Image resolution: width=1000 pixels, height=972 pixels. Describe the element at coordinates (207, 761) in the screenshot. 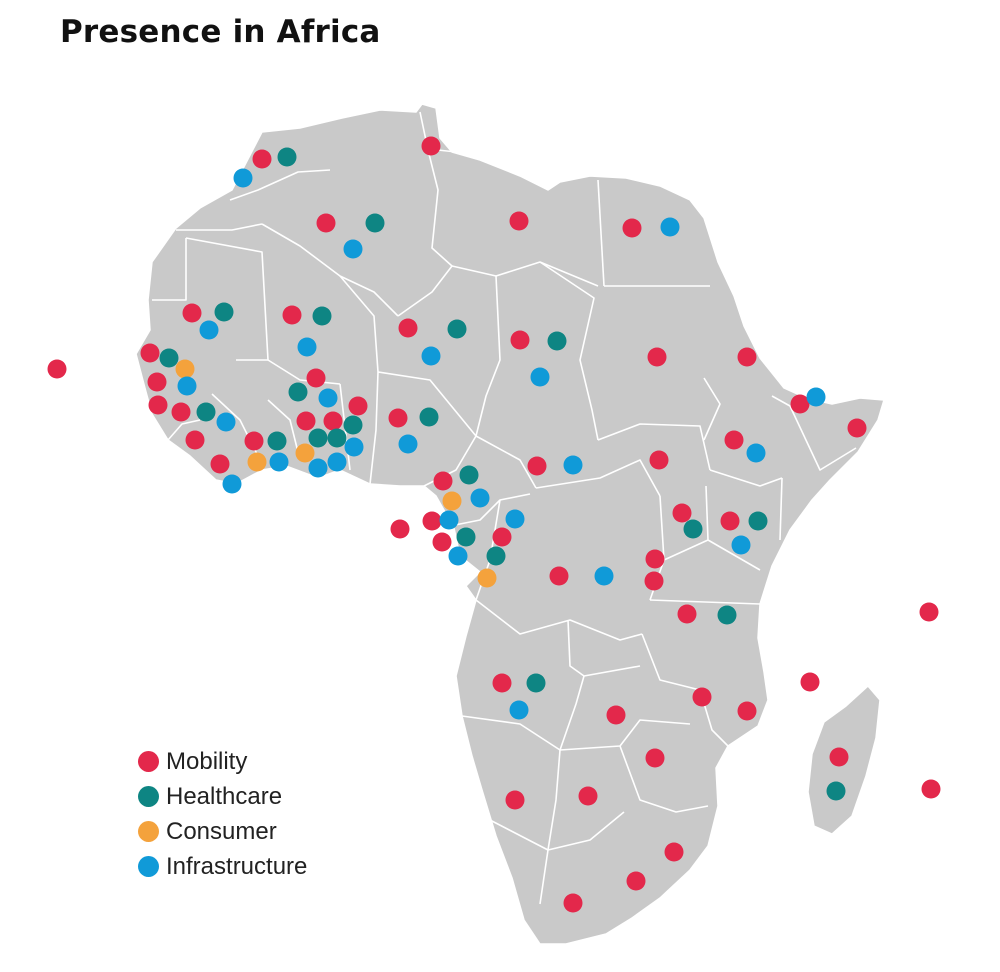

I see `legend-label: Mobility` at that location.